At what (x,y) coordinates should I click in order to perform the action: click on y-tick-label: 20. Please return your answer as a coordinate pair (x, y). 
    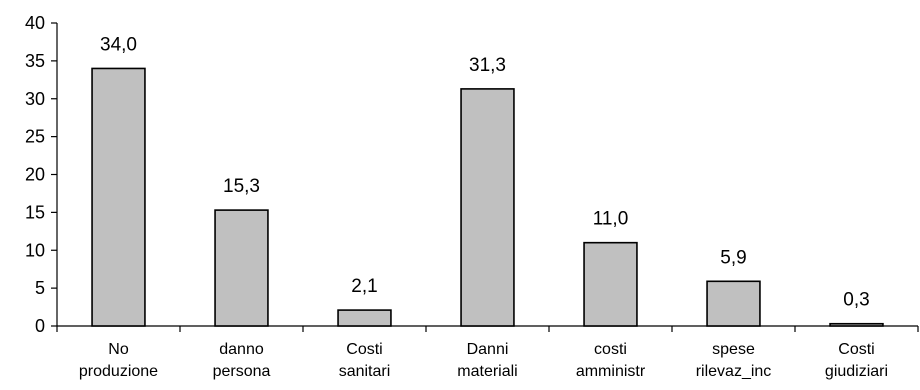
    Looking at the image, I should click on (35, 175).